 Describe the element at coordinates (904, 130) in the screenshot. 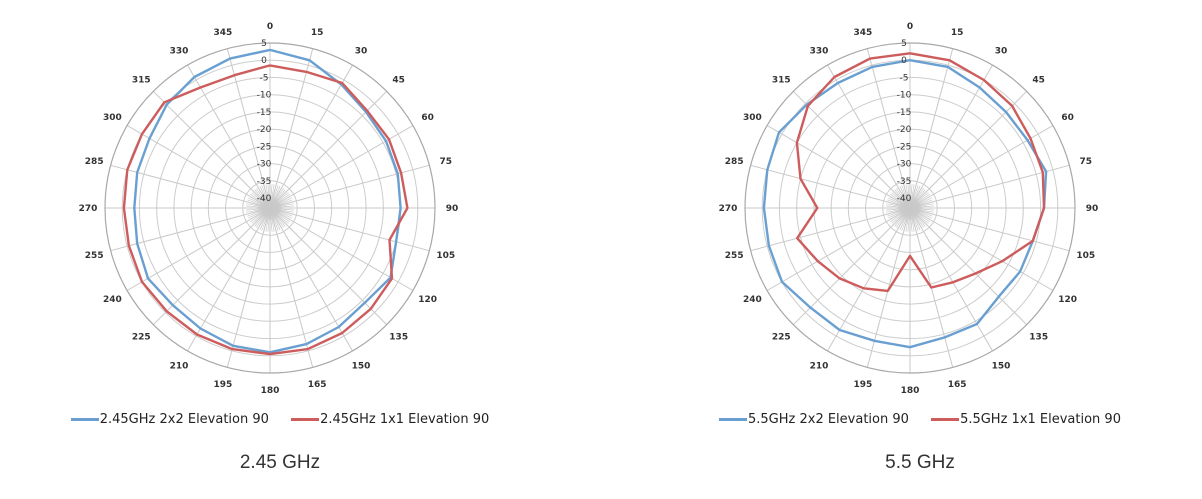

I see `radial-tick-label: -20` at that location.